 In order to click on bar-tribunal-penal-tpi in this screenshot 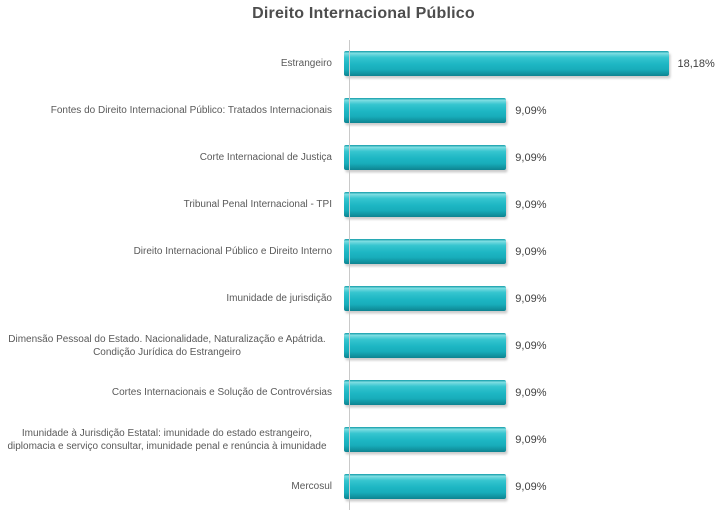, I will do `click(425, 204)`.